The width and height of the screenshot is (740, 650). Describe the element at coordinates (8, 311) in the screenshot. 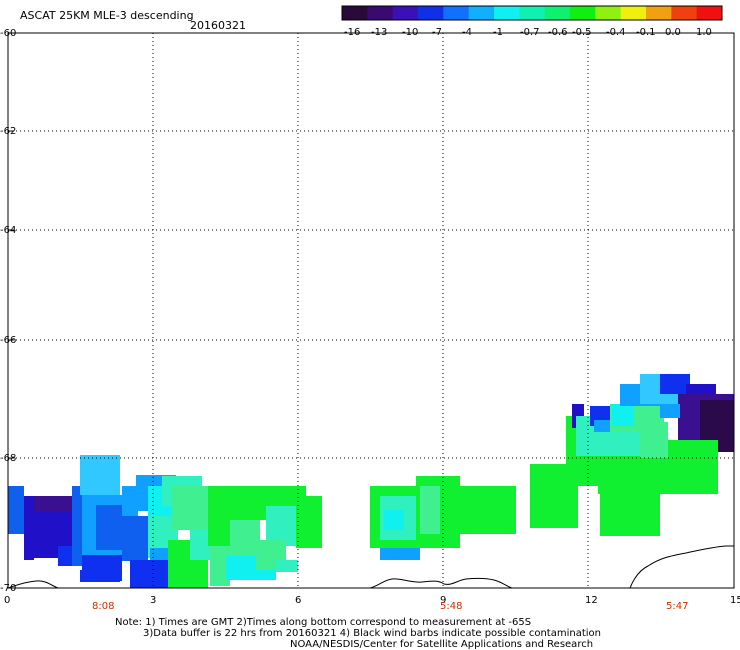

I see `latitude-labels: -60-62-64-66-68-70` at that location.